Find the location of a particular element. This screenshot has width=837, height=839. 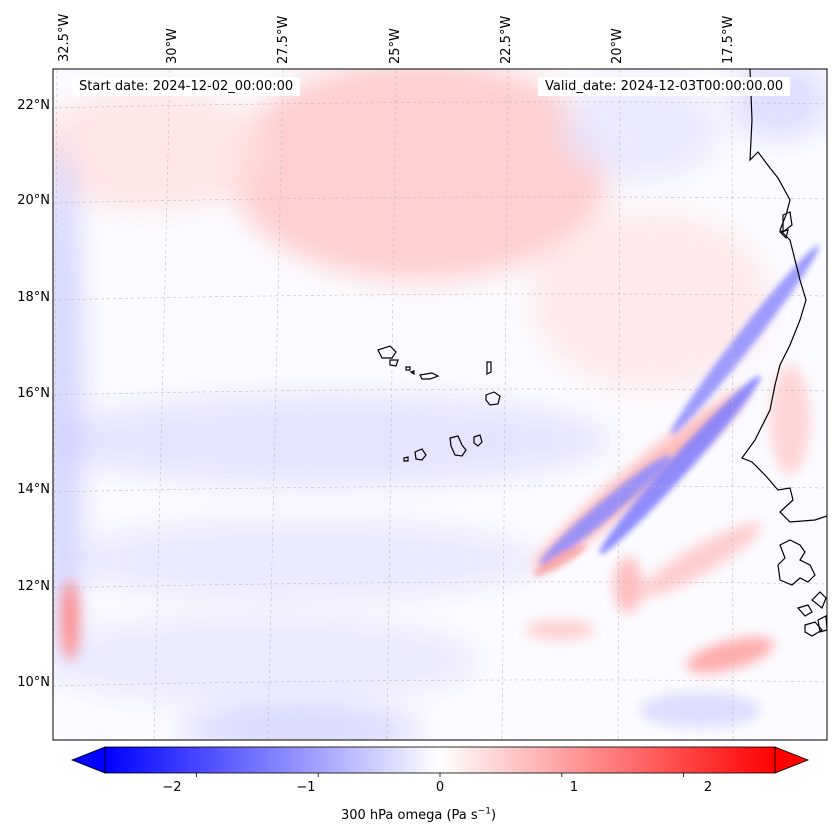

lat-label-14n: 14°N is located at coordinates (33, 489).